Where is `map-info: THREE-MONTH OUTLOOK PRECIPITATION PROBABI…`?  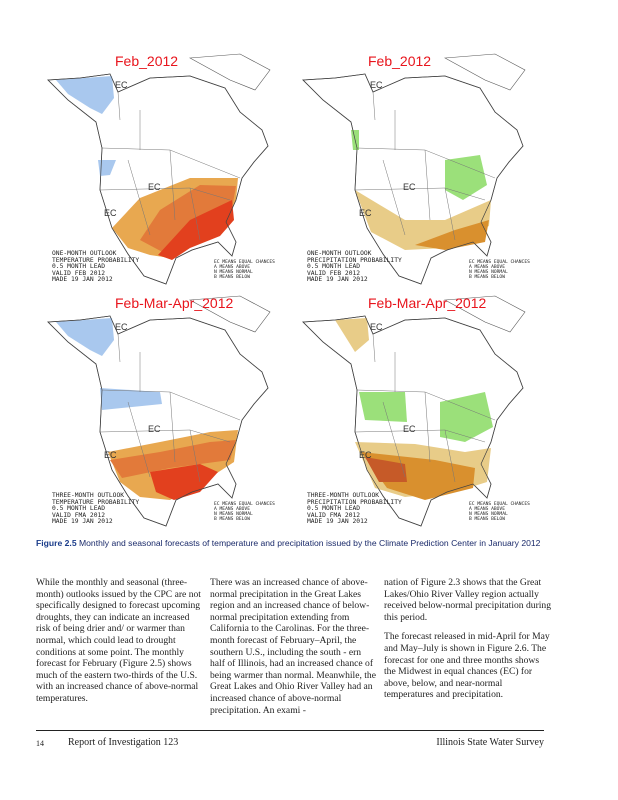 map-info: THREE-MONTH OUTLOOK PRECIPITATION PROBABI… is located at coordinates (354, 509).